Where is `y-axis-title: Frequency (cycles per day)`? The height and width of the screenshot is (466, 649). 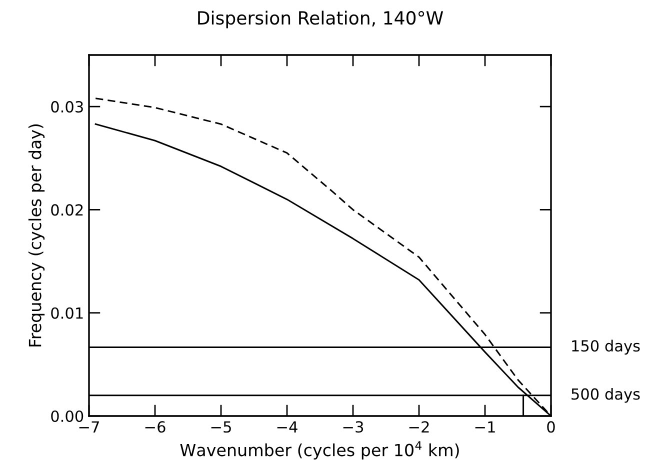
y-axis-title: Frequency (cycles per day) is located at coordinates (36, 235).